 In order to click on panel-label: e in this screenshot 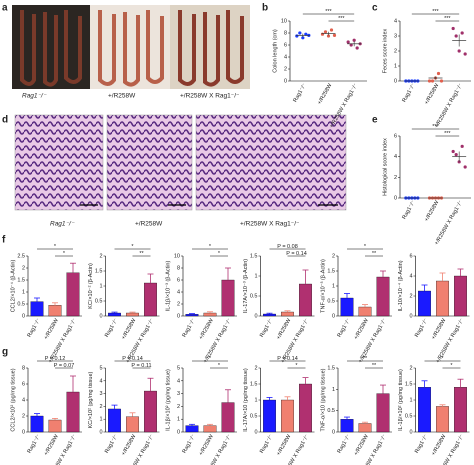, I will do `click(375, 120)`.